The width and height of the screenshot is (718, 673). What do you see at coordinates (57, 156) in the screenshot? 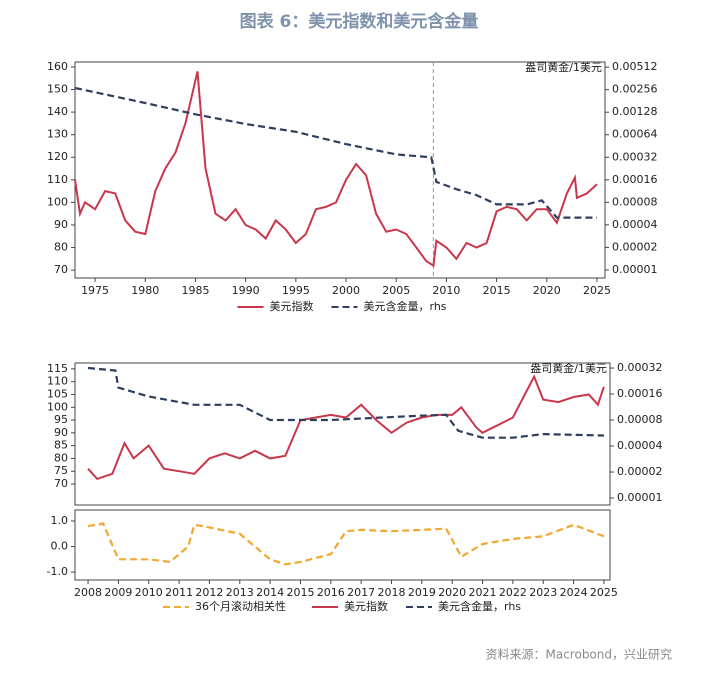
I see `y-tick-label: 120` at bounding box center [57, 156].